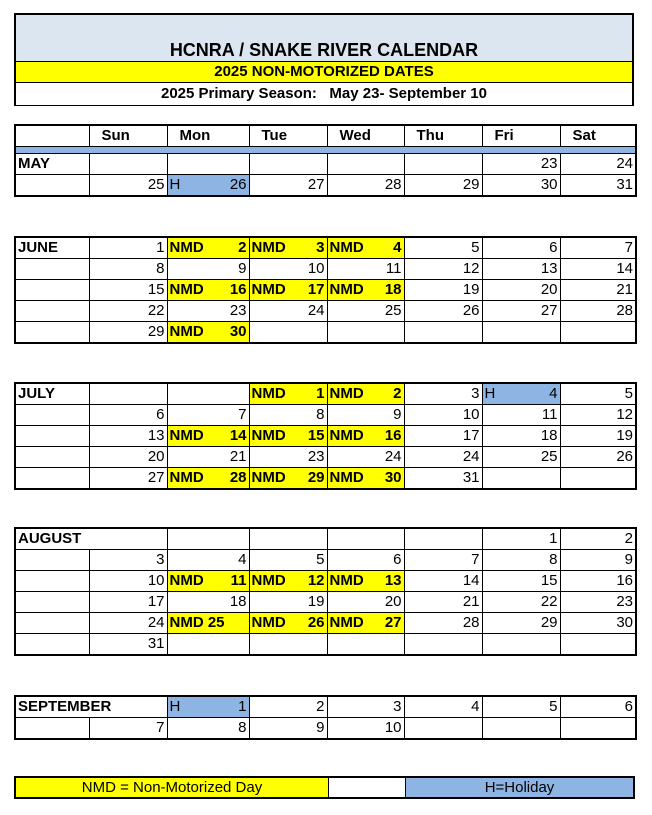 This screenshot has height=815, width=652. I want to click on day-cell: 23, so click(208, 311).